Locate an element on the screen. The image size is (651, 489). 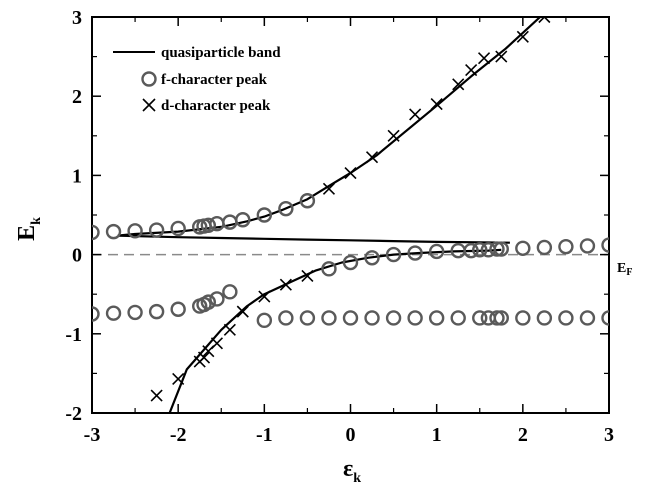
svg-text: EF is located at coordinates (624, 269).